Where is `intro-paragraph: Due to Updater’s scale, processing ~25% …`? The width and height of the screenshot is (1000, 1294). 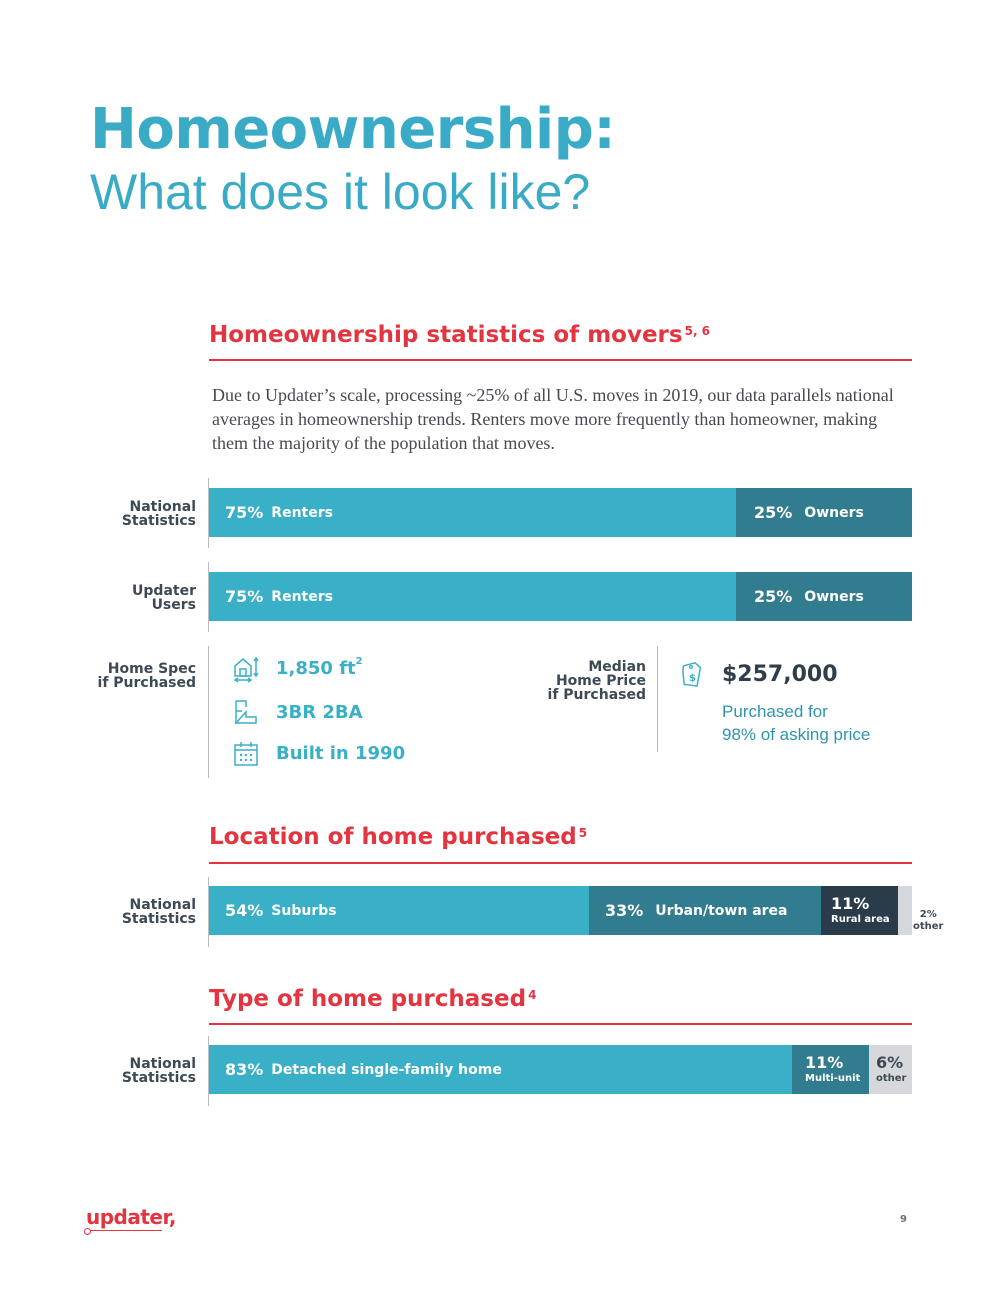
intro-paragraph: Due to Updater’s scale, processing ~25% … is located at coordinates (553, 419).